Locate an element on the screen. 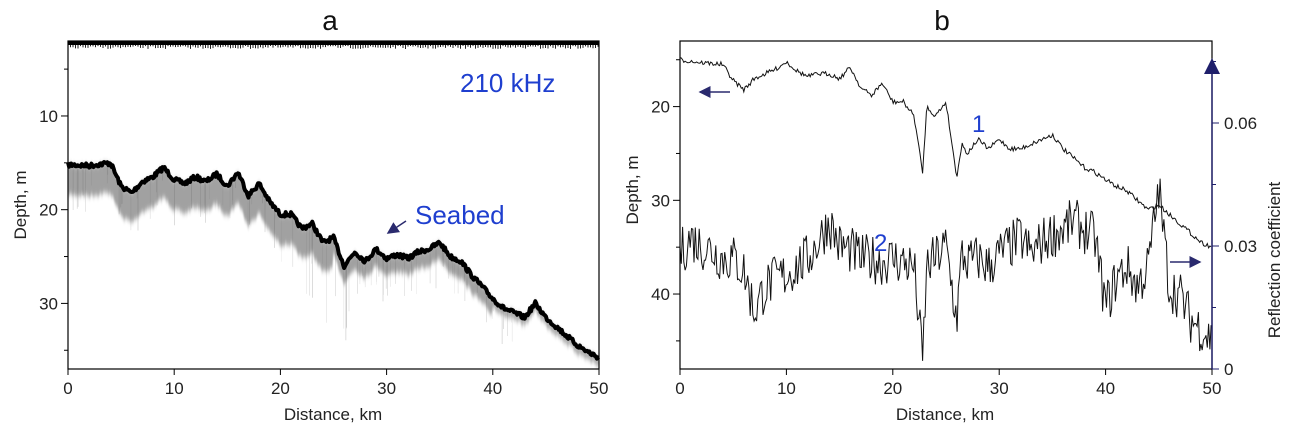 This screenshot has height=438, width=1290. y2-tick-label: 0.03 is located at coordinates (1240, 246).